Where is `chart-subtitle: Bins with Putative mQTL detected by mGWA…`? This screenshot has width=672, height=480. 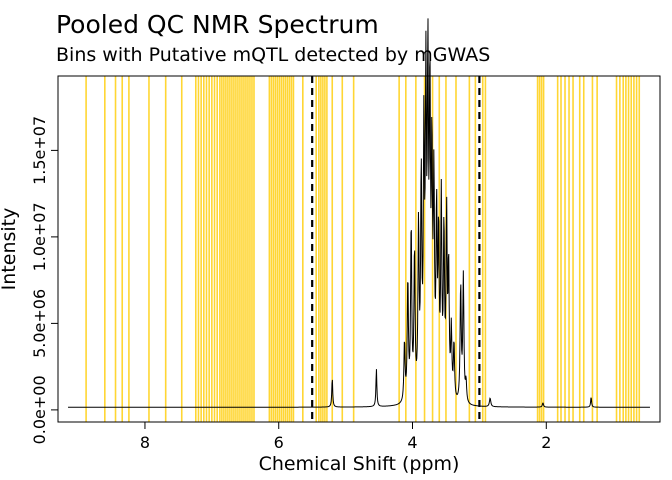 chart-subtitle: Bins with Putative mQTL detected by mGWA… is located at coordinates (273, 55).